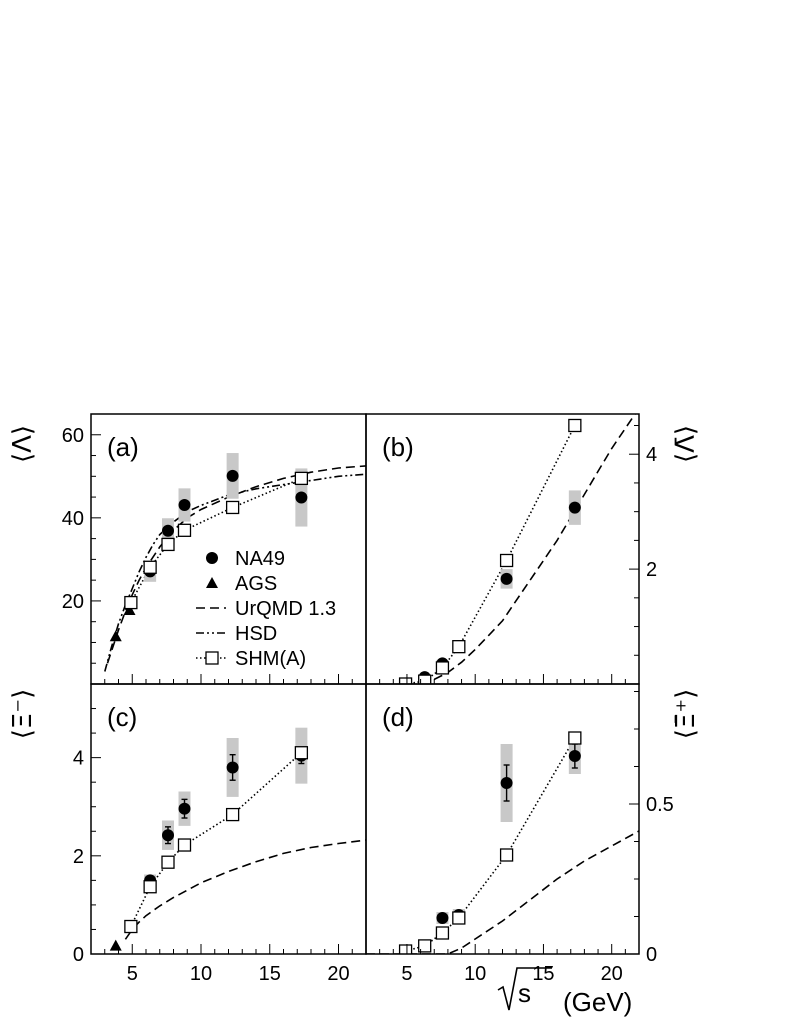 Image resolution: width=789 pixels, height=1021 pixels. I want to click on panel-d: 0 0.5 5 10 15 20 (d) ⟨Ξ̄⁺⟩, so click(533, 834).